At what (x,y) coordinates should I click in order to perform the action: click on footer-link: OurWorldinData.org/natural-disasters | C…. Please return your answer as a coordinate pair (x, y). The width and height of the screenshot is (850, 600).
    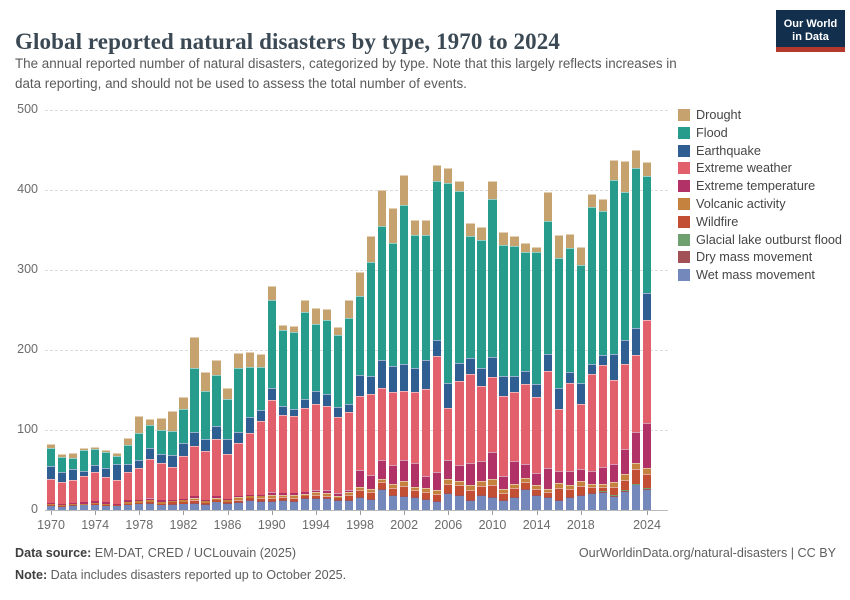
    Looking at the image, I should click on (707, 553).